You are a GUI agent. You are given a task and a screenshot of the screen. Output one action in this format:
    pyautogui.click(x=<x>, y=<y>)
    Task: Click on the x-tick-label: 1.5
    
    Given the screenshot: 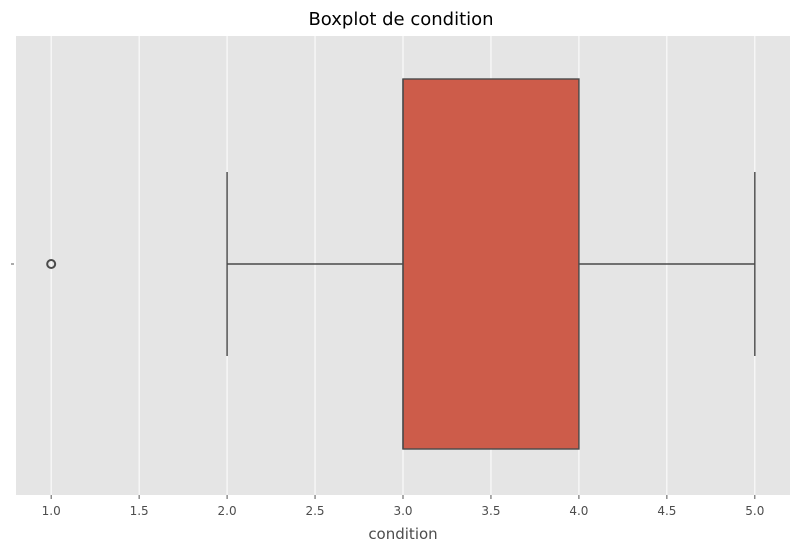 What is the action you would take?
    pyautogui.click(x=139, y=511)
    